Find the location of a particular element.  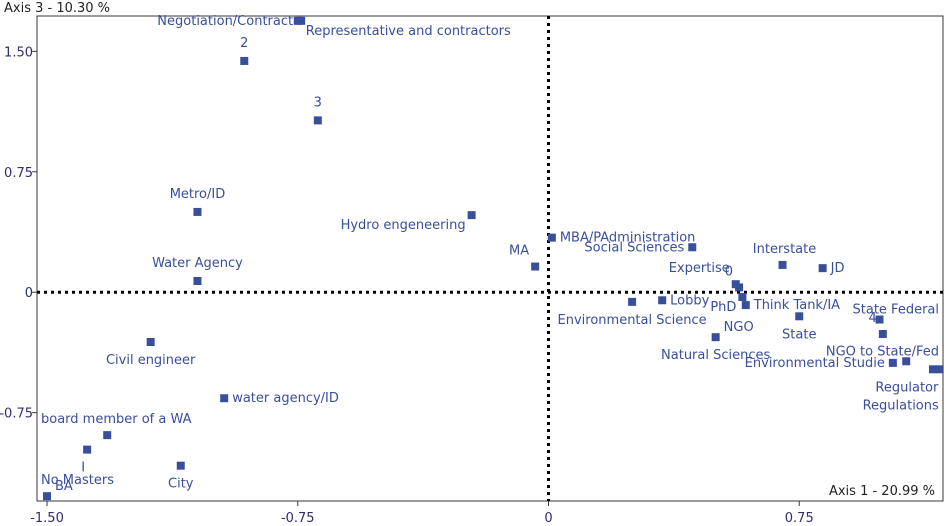

data-point-label: MA is located at coordinates (519, 251).